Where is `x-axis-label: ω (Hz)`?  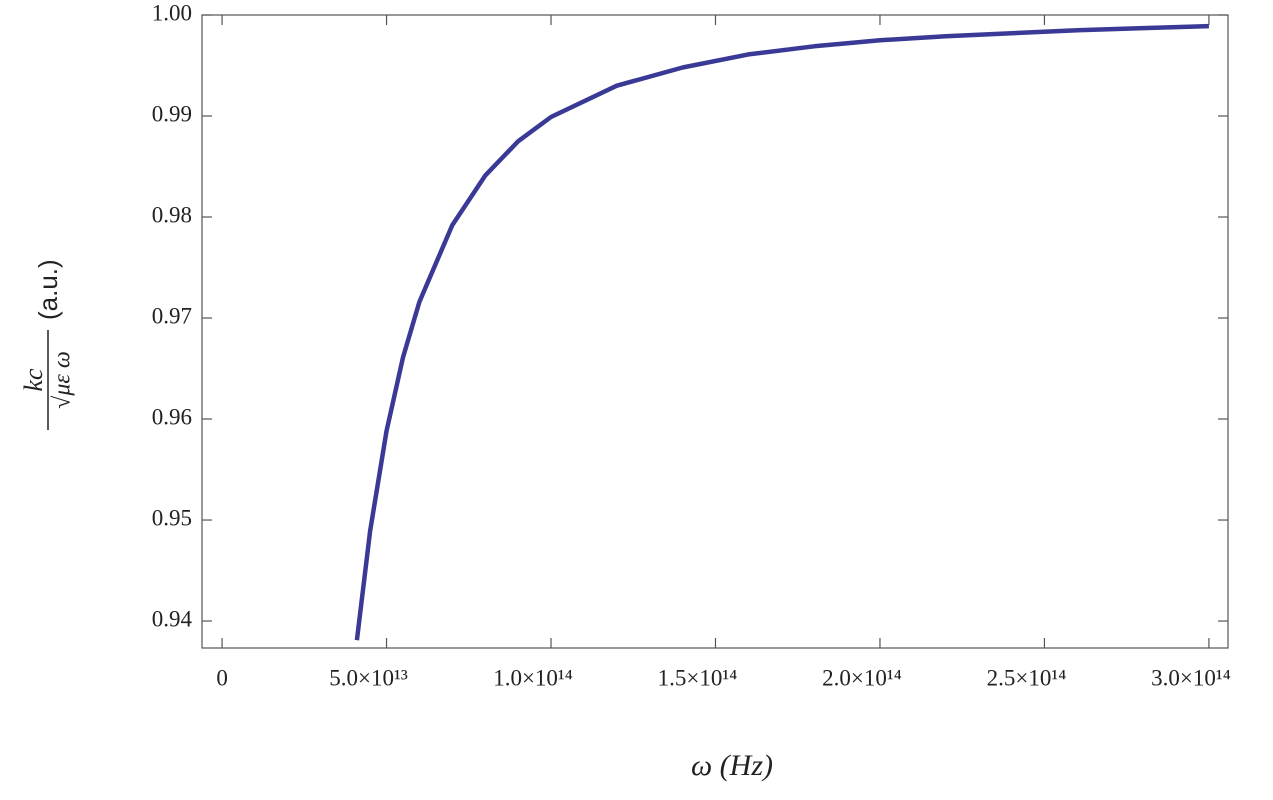 x-axis-label: ω (Hz) is located at coordinates (732, 765).